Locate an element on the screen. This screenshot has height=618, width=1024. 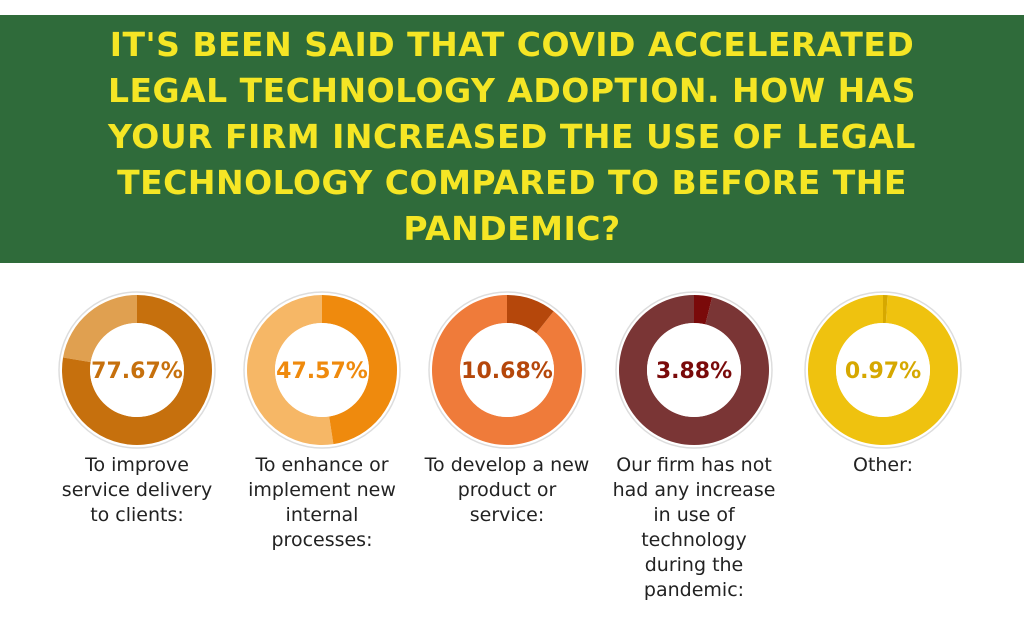
value-label: 47.57% is located at coordinates (322, 371).